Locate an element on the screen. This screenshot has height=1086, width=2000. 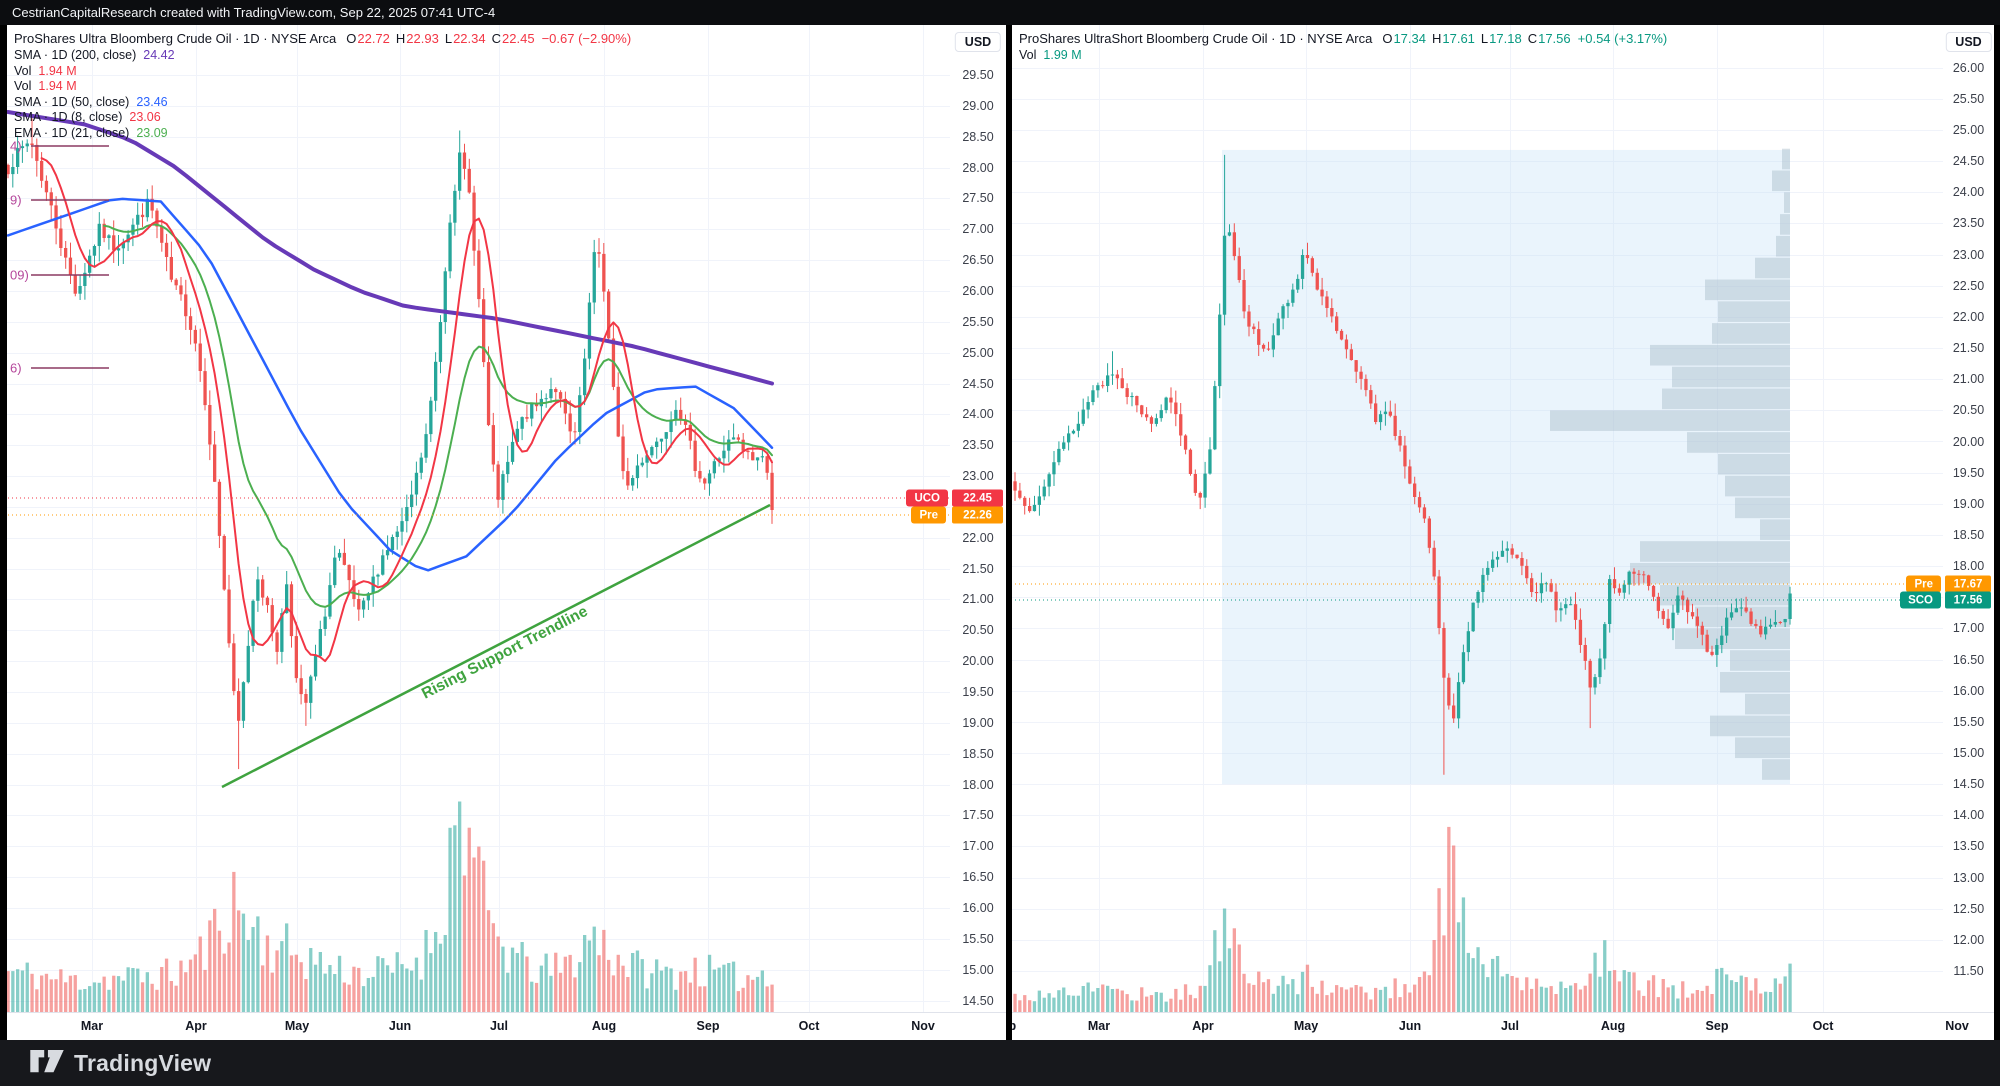
volume-profile is located at coordinates (1670, 464).